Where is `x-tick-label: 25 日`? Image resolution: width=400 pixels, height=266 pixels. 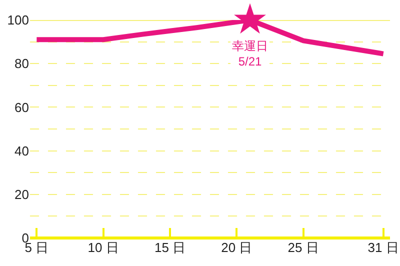 x-tick-label: 25 日 is located at coordinates (303, 247).